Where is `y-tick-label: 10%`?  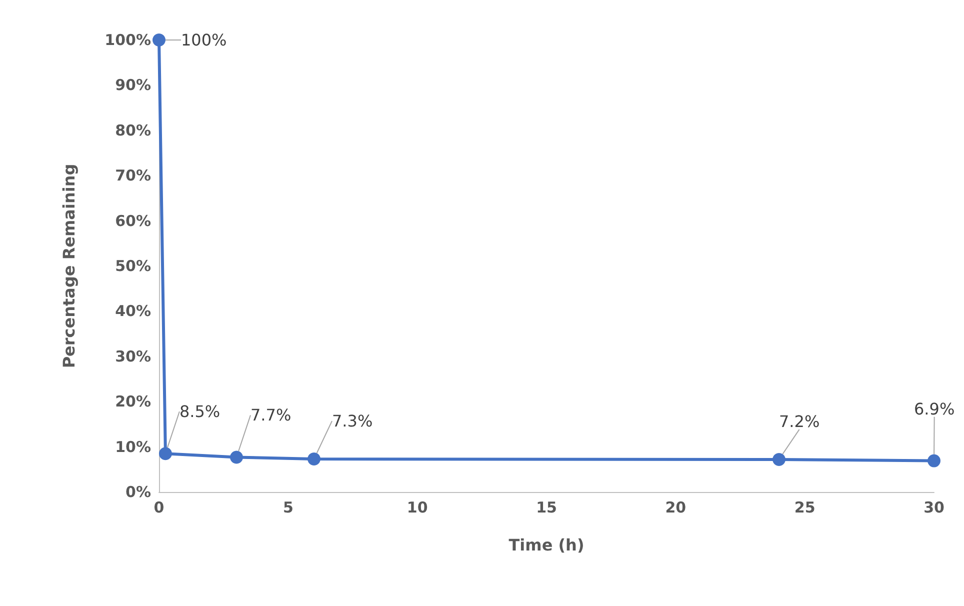
y-tick-label: 10% is located at coordinates (133, 447).